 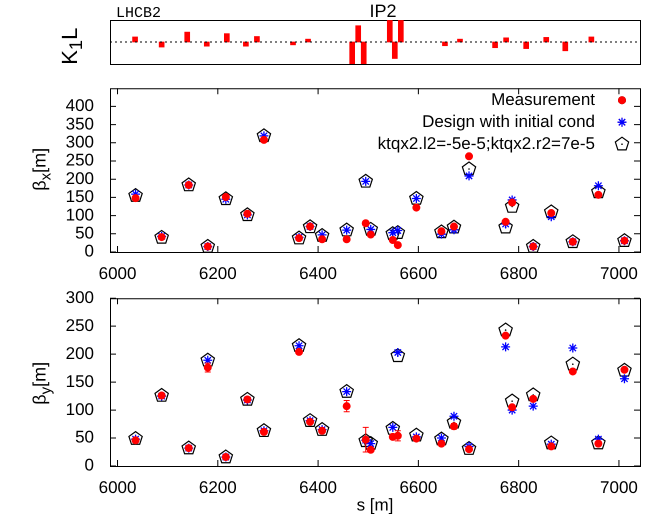 What do you see at coordinates (543, 99) in the screenshot?
I see `legend-label: Measurement` at bounding box center [543, 99].